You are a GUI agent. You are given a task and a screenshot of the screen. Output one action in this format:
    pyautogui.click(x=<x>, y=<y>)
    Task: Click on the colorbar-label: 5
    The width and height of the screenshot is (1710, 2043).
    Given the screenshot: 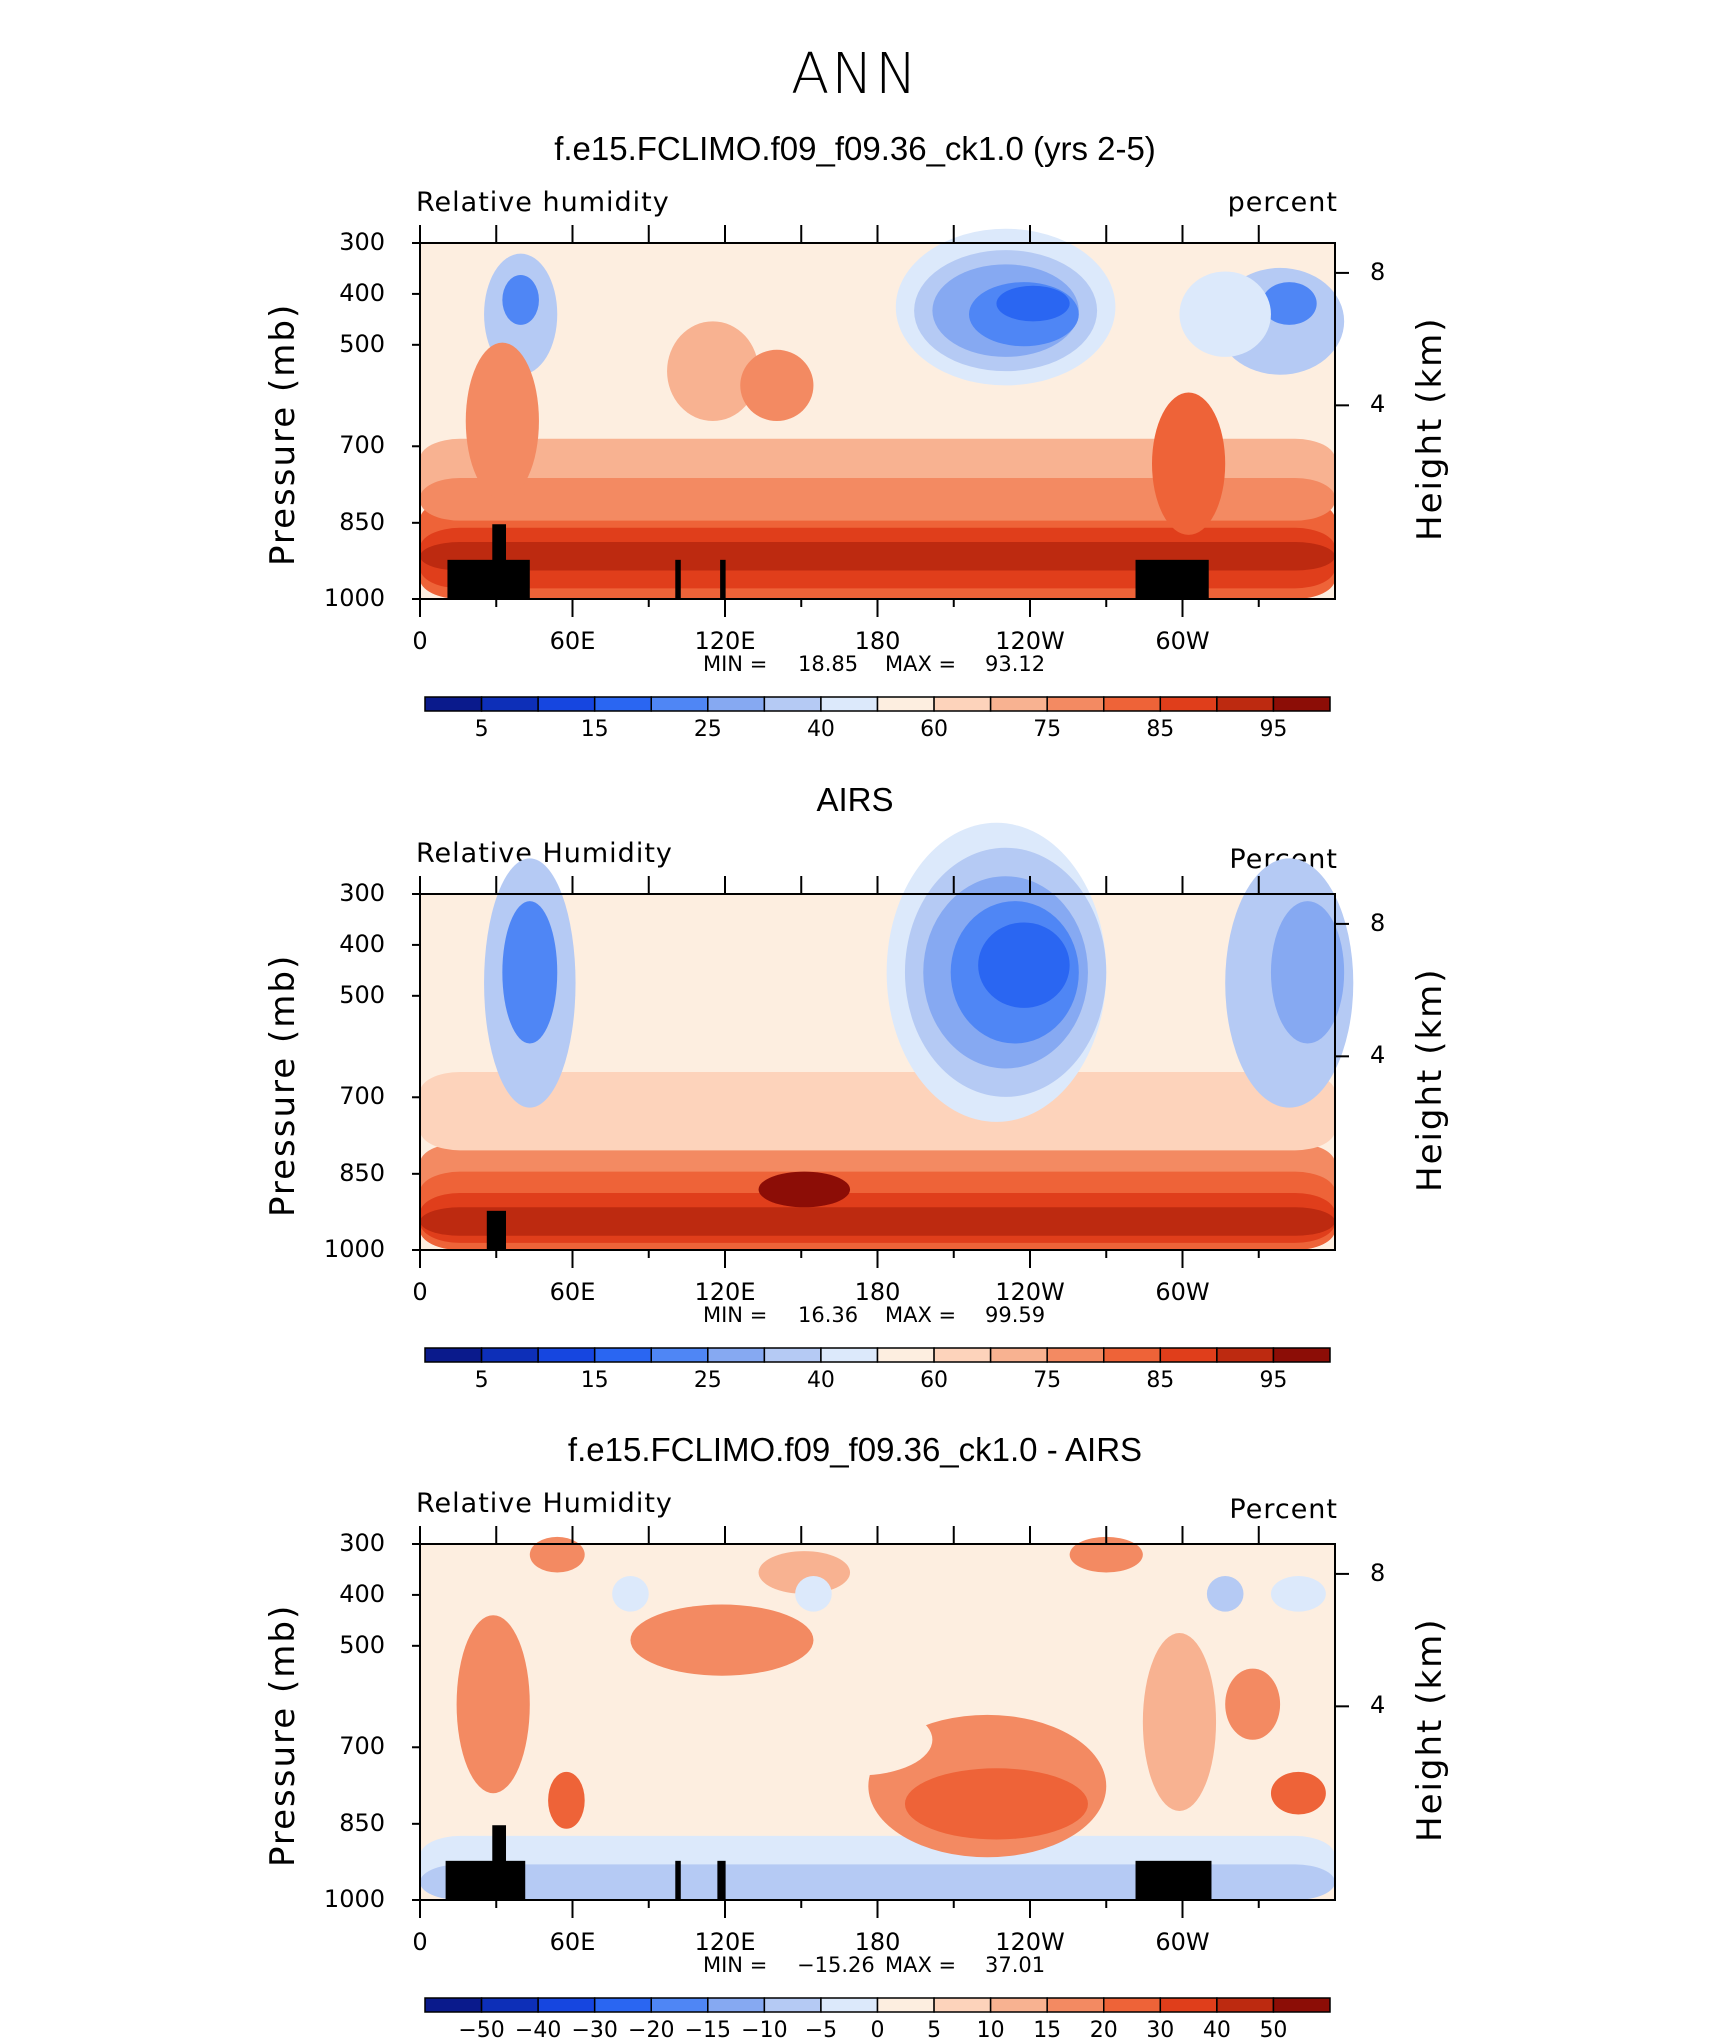 What is the action you would take?
    pyautogui.click(x=934, y=2030)
    